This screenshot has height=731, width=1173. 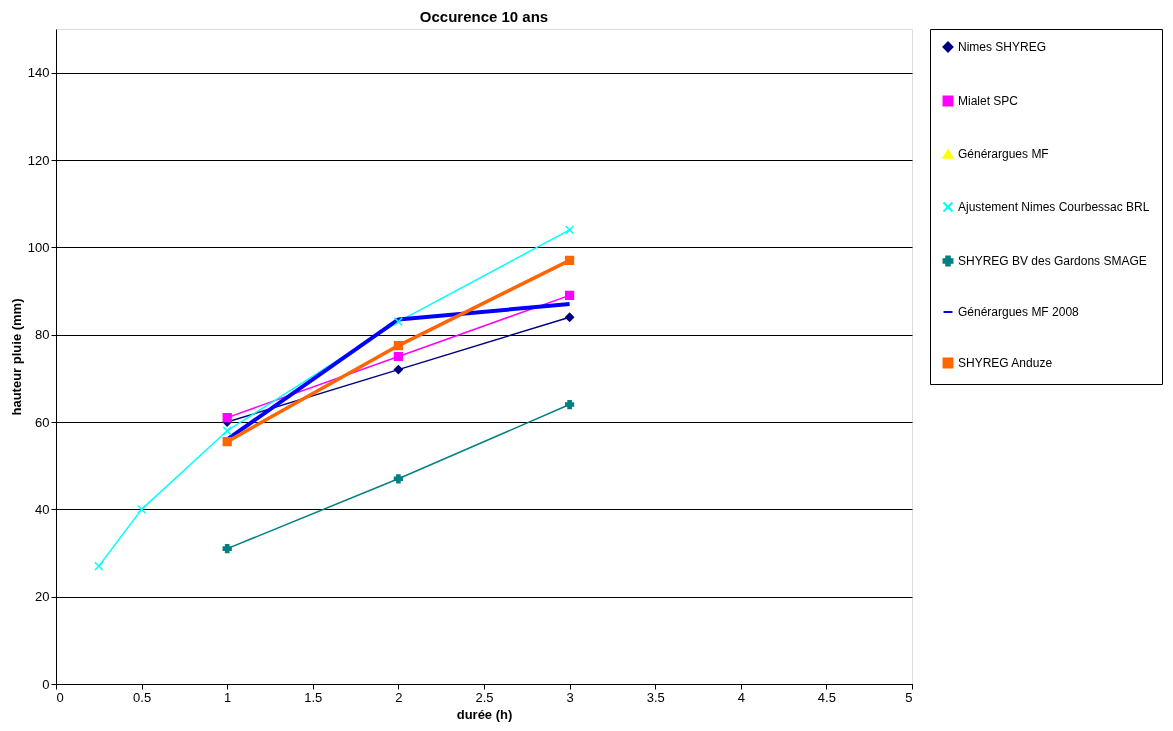 What do you see at coordinates (655, 697) in the screenshot?
I see `x-tick-label: 3.5` at bounding box center [655, 697].